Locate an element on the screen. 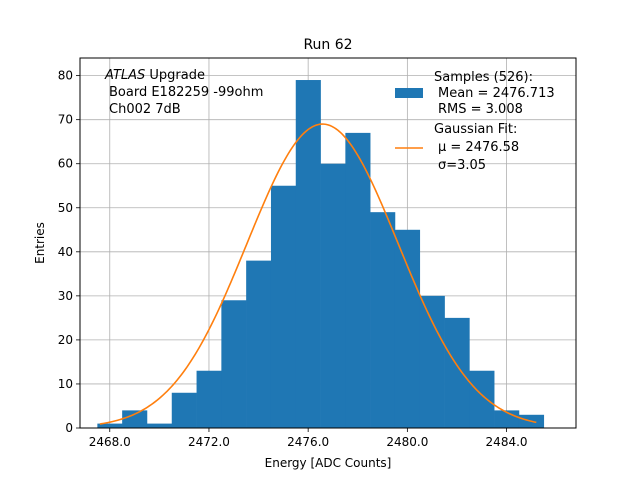 The image size is (640, 480). x-tick-label: 2484.0 is located at coordinates (507, 442).